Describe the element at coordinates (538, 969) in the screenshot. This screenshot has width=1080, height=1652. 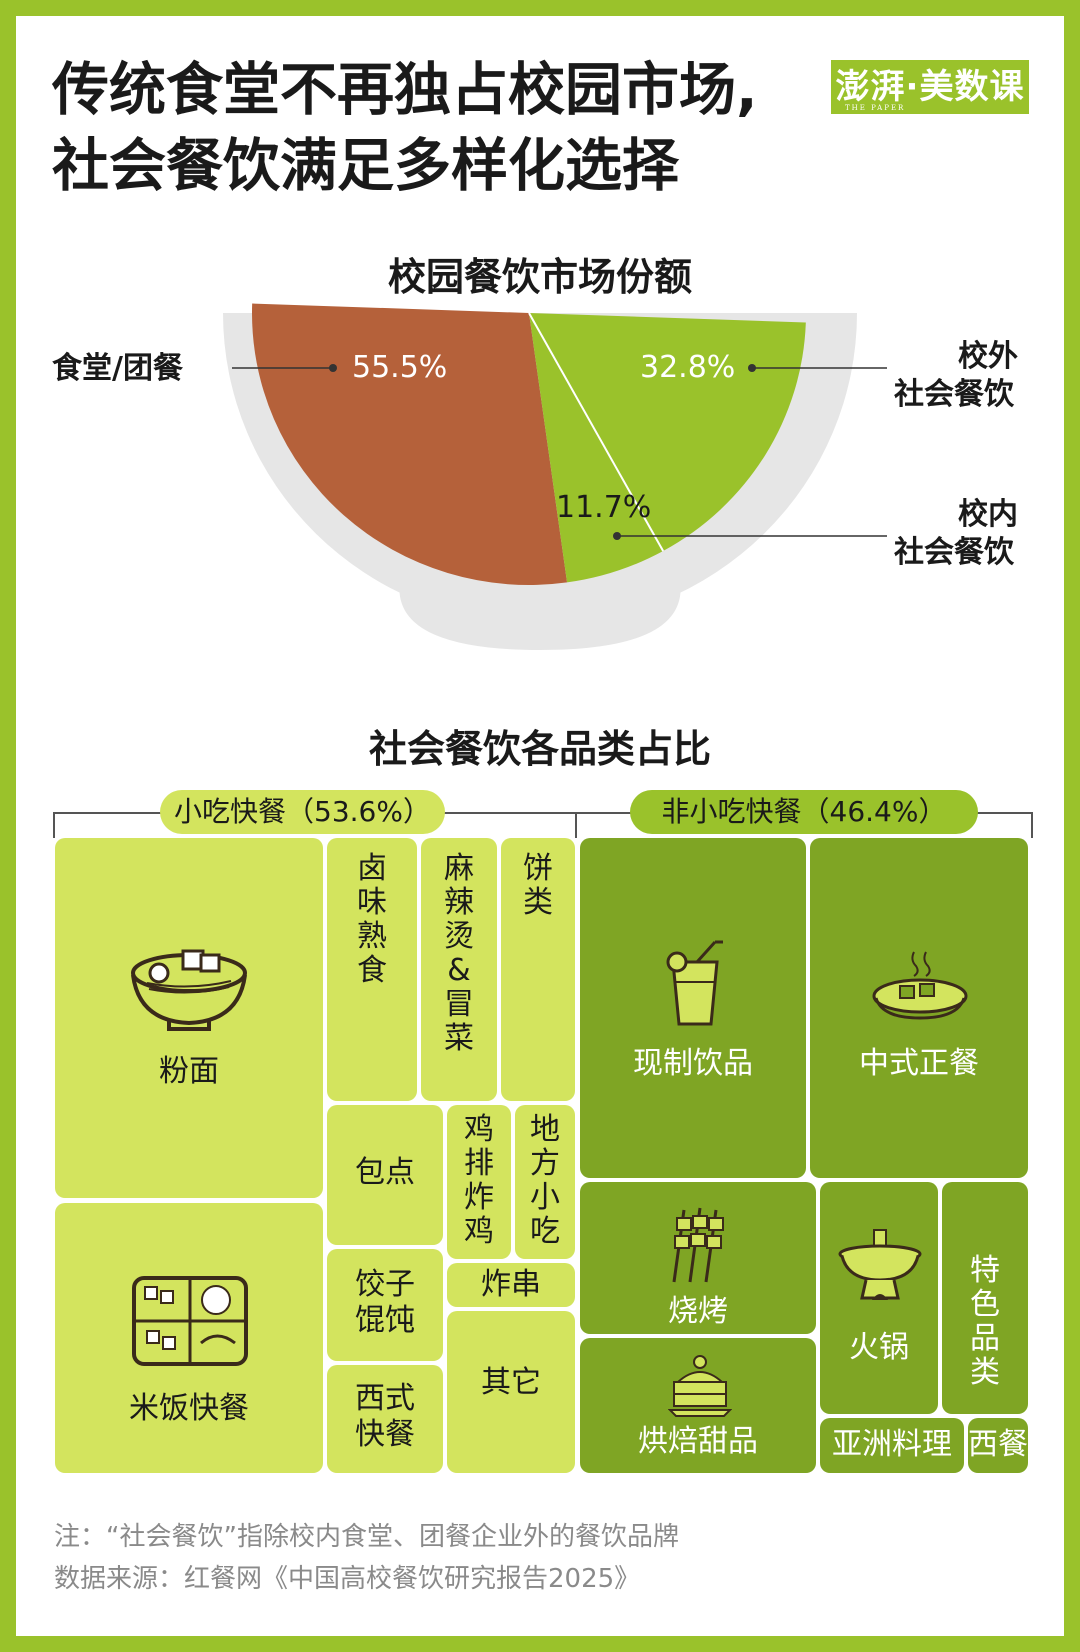
I see `tile-binglei: 饼类` at that location.